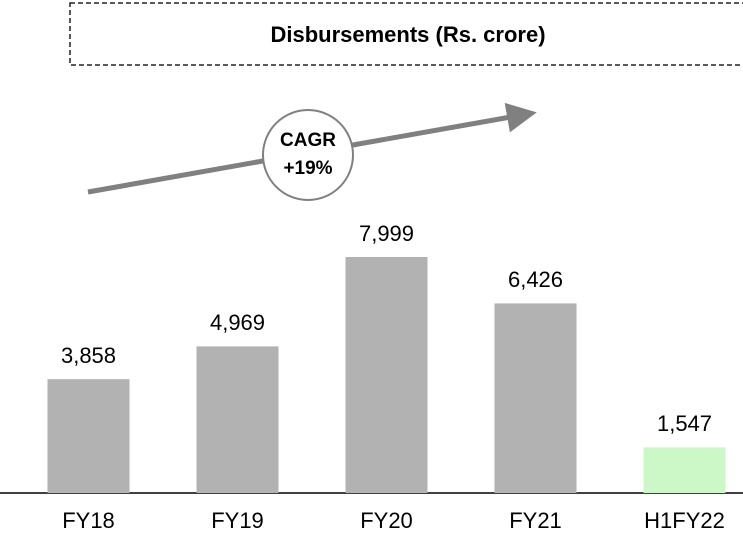 The image size is (743, 537). What do you see at coordinates (307, 168) in the screenshot?
I see `annotation: +19%` at bounding box center [307, 168].